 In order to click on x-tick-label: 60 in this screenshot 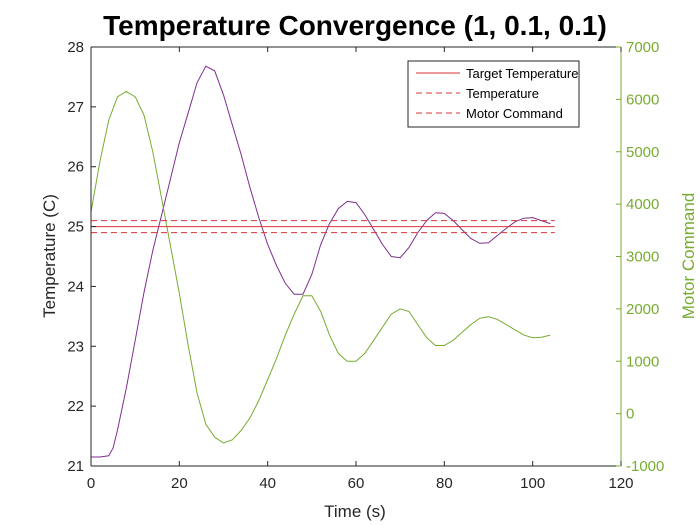, I will do `click(356, 483)`.